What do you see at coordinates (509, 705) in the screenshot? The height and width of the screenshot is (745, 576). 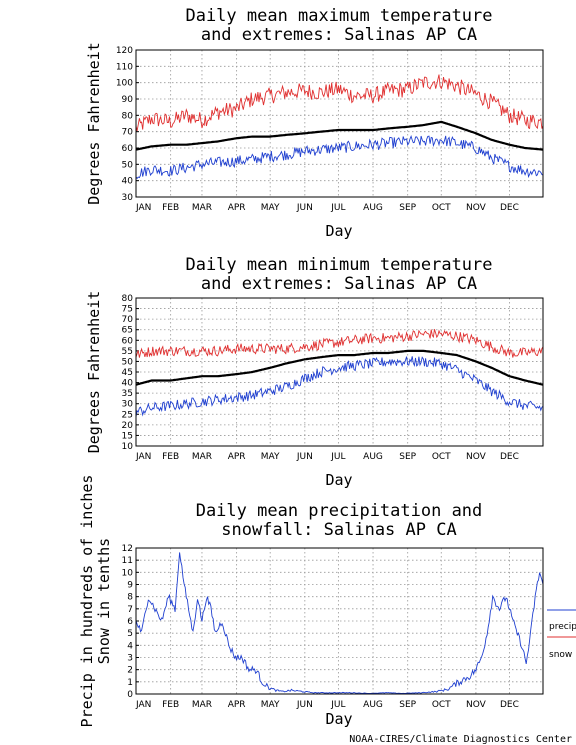 I see `chart-3-xtick-label: DEC` at bounding box center [509, 705].